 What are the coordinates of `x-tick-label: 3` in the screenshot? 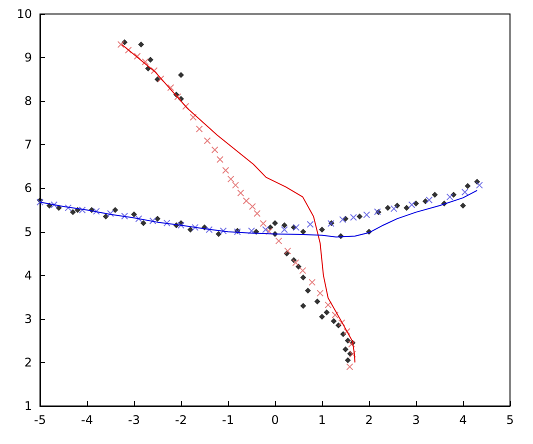 It's located at (416, 420).